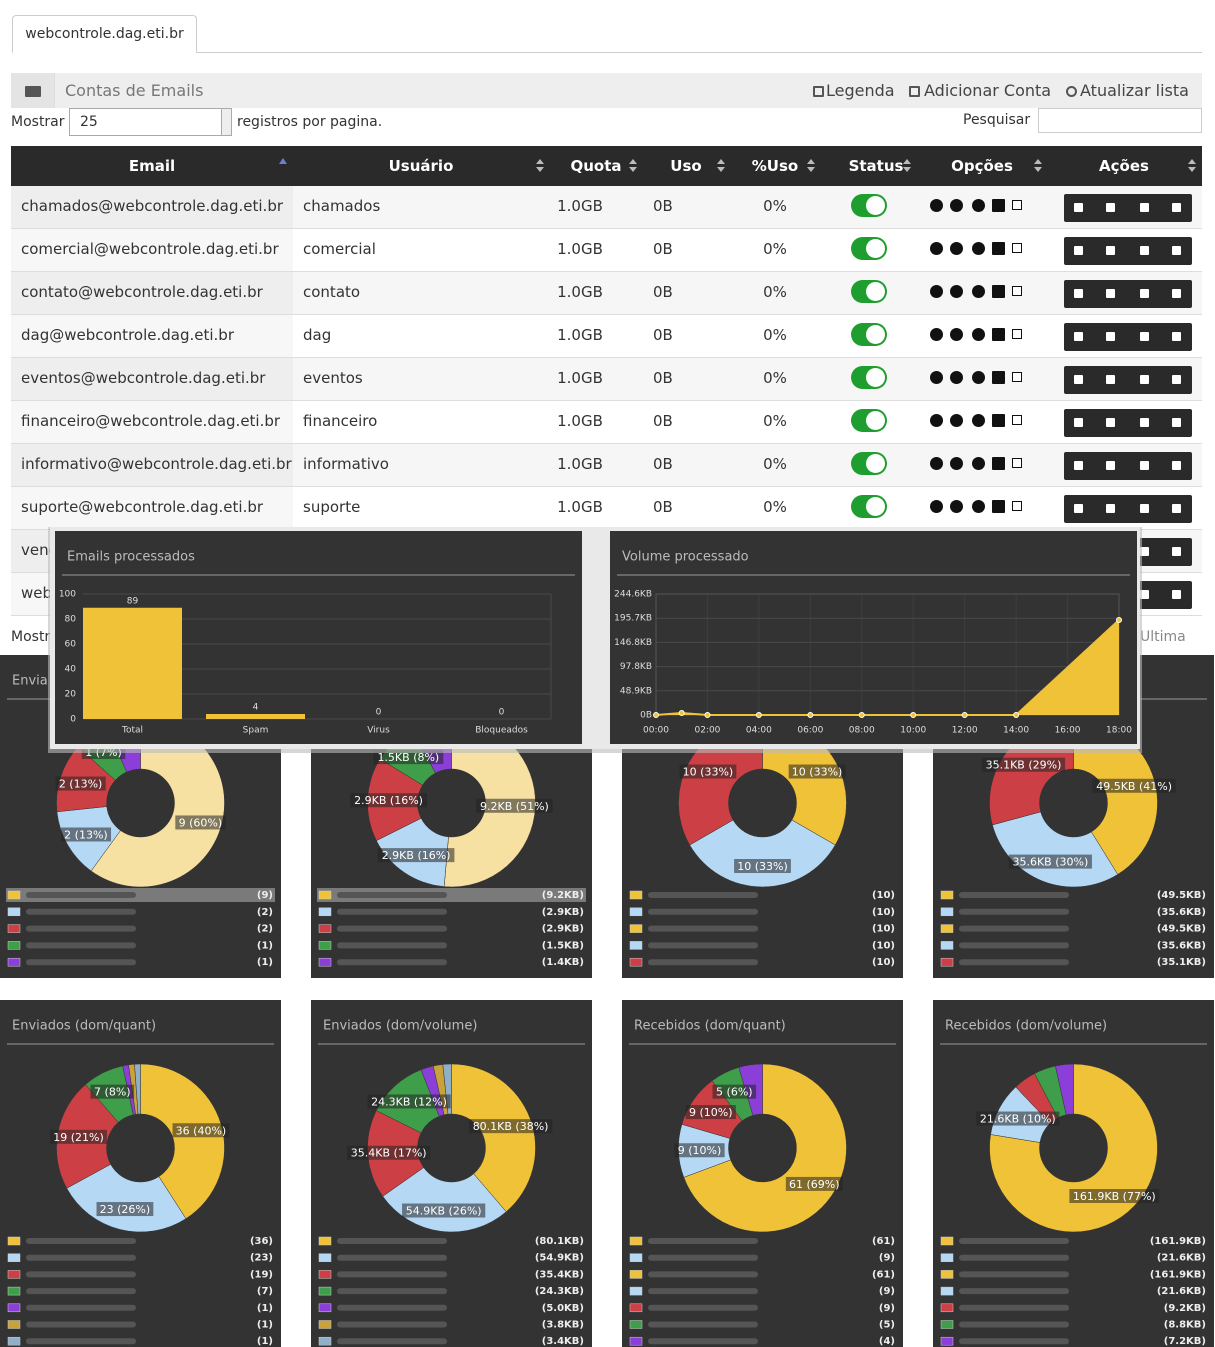 This screenshot has height=1347, width=1215. What do you see at coordinates (775, 166) in the screenshot?
I see `column-header: %Uso` at bounding box center [775, 166].